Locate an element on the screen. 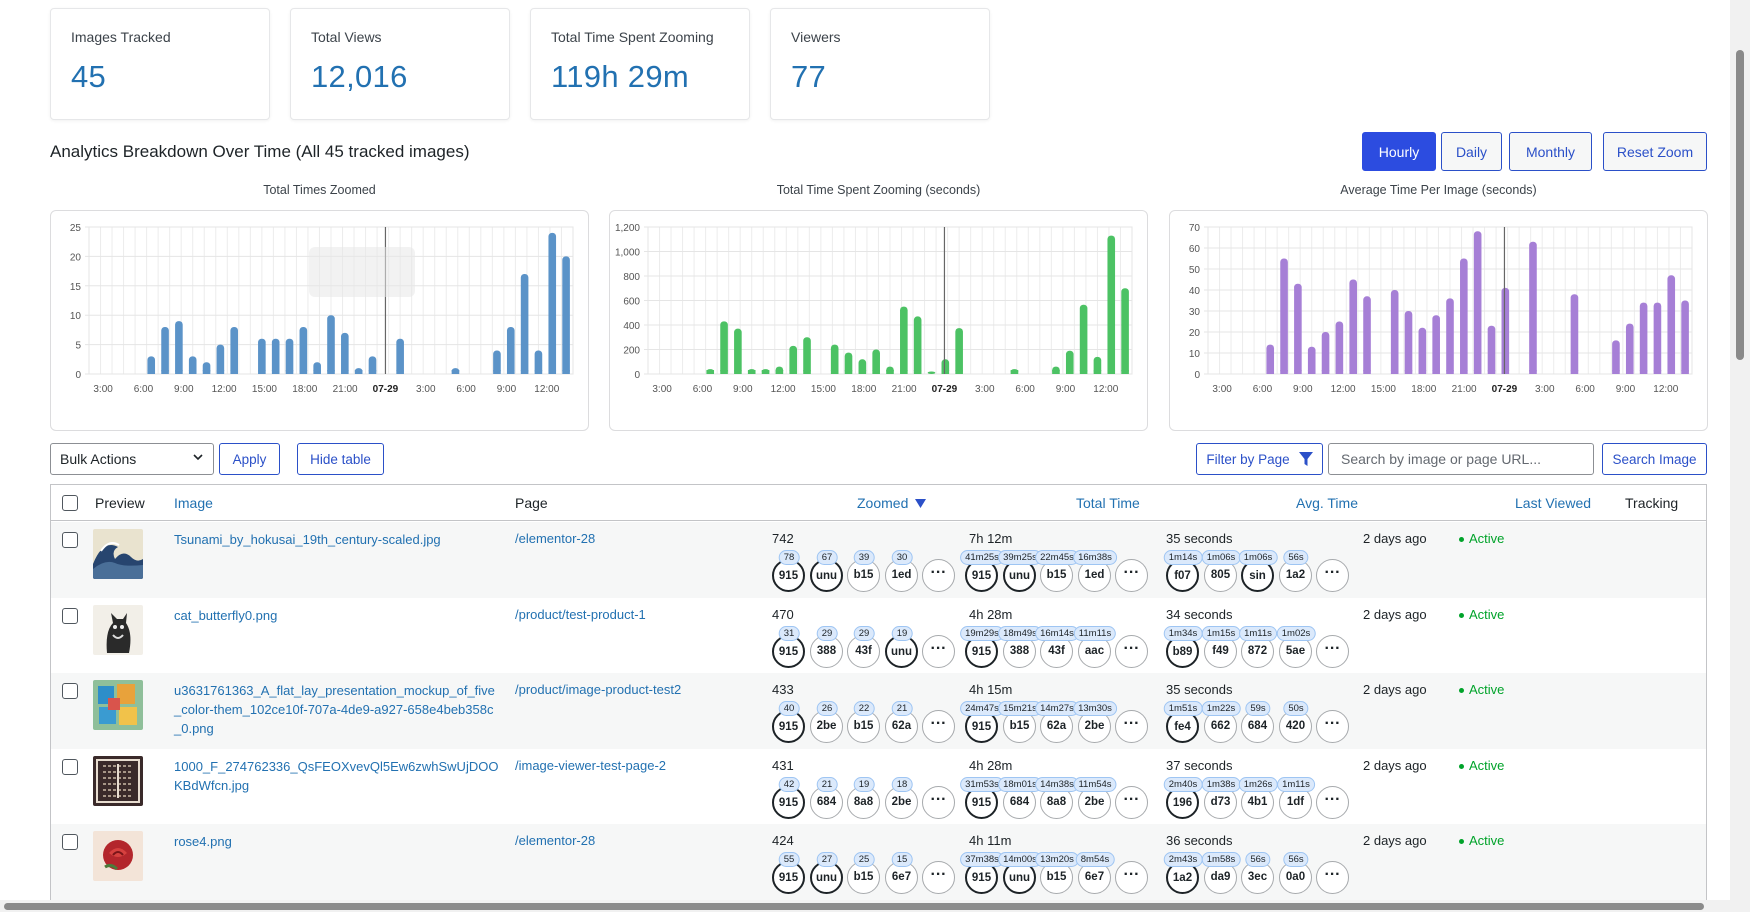 This screenshot has width=1750, height=912. page-link: /image-viewer-test-page-2 is located at coordinates (591, 765).